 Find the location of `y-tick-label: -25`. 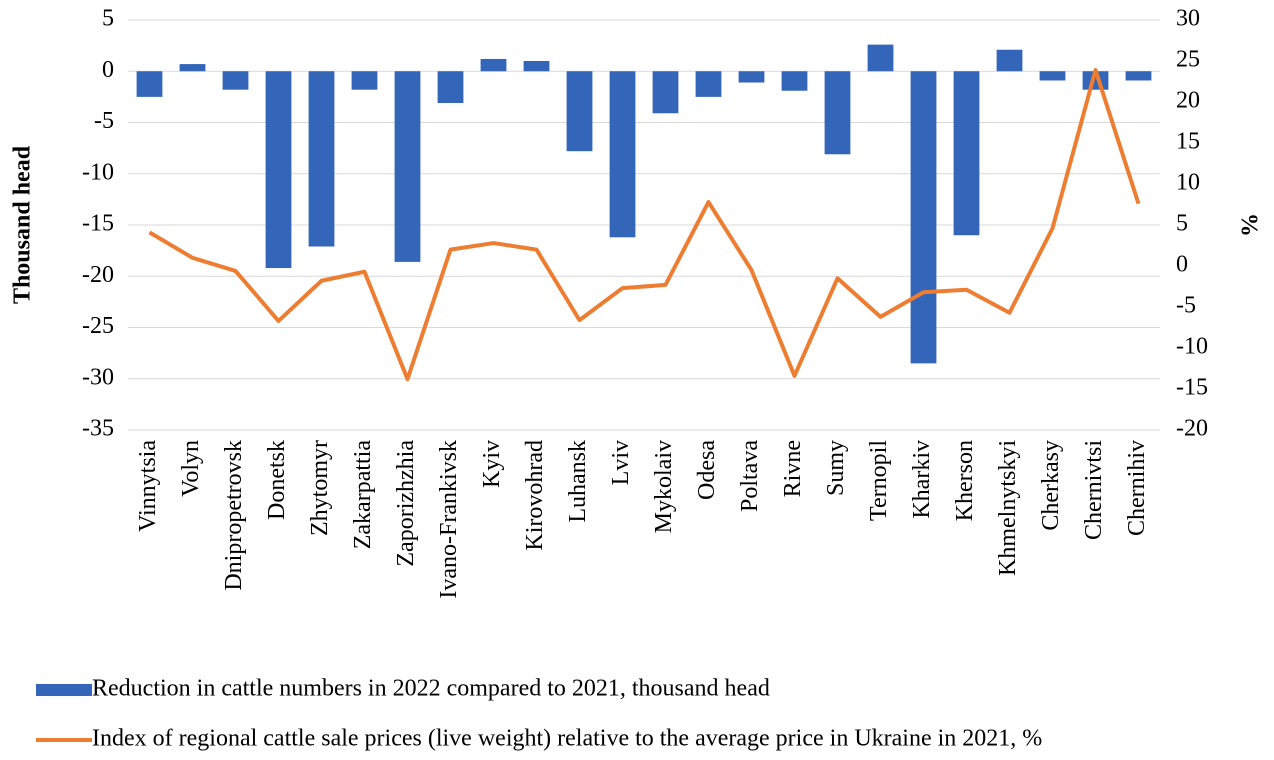

y-tick-label: -25 is located at coordinates (98, 326).